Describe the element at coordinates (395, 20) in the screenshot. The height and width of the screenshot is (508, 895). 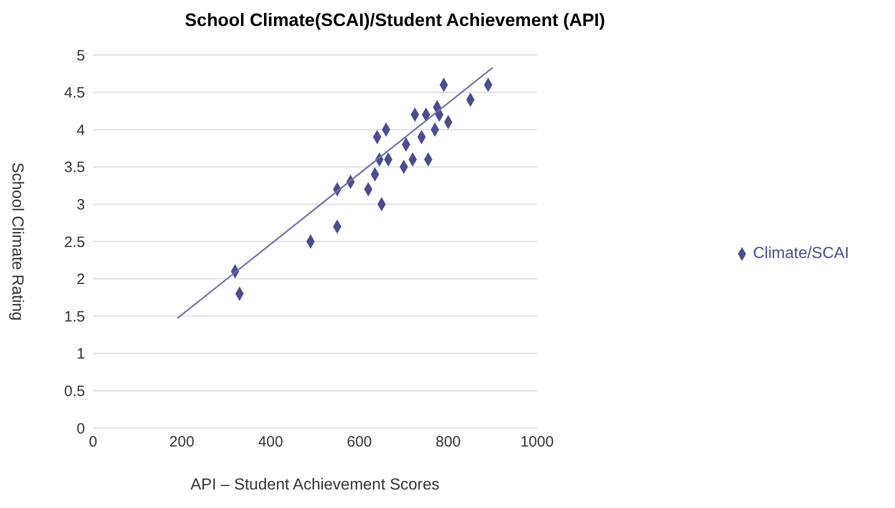
I see `chart-title: School Climate(SCAI)/Student Achievement (API)` at that location.